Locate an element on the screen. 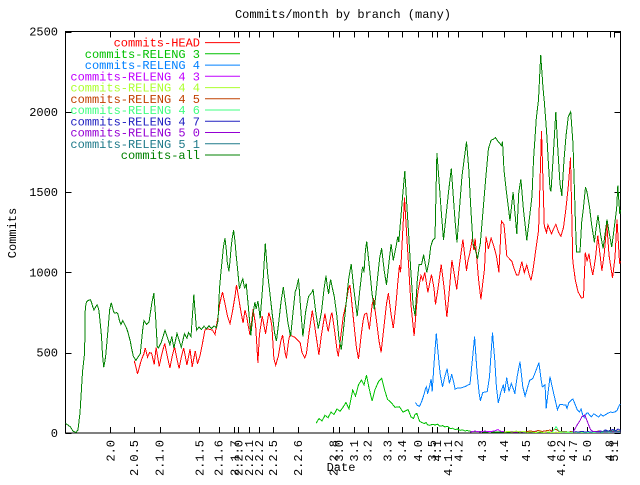 This screenshot has height=485, width=640. svg-text: 2.1.0 is located at coordinates (161, 458).